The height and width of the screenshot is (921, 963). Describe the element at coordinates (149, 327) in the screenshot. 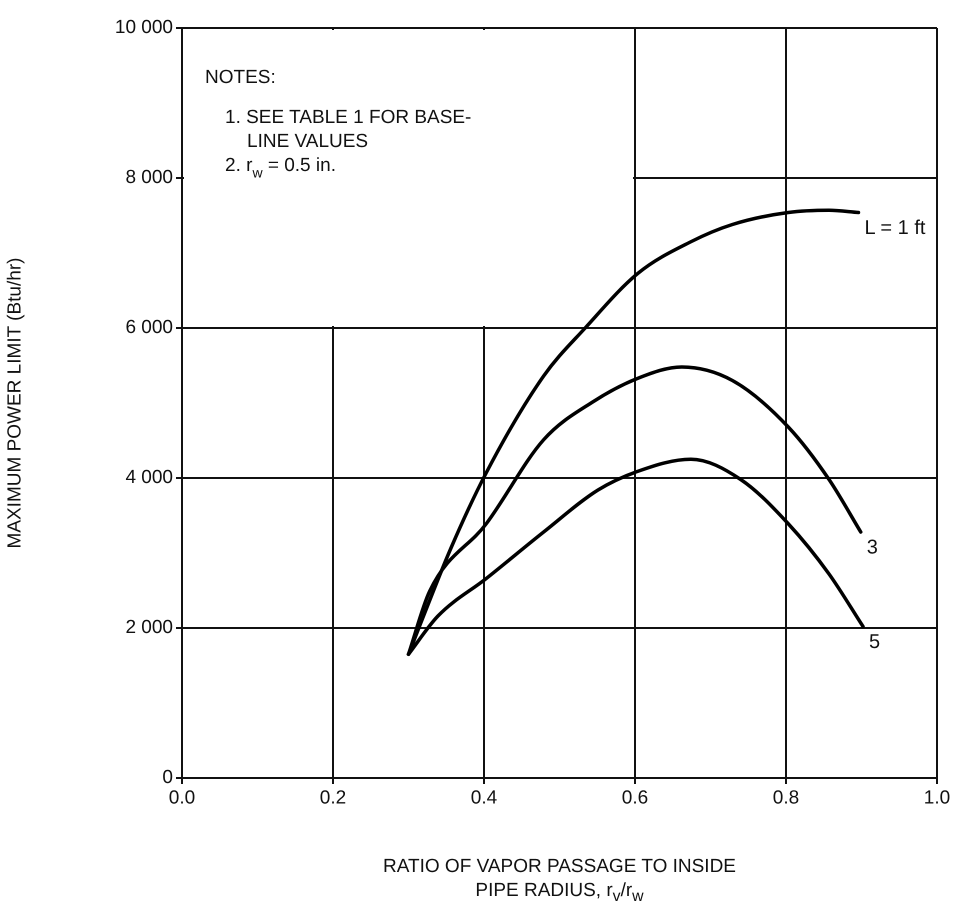

I see `y-tick-label: 6 000` at that location.